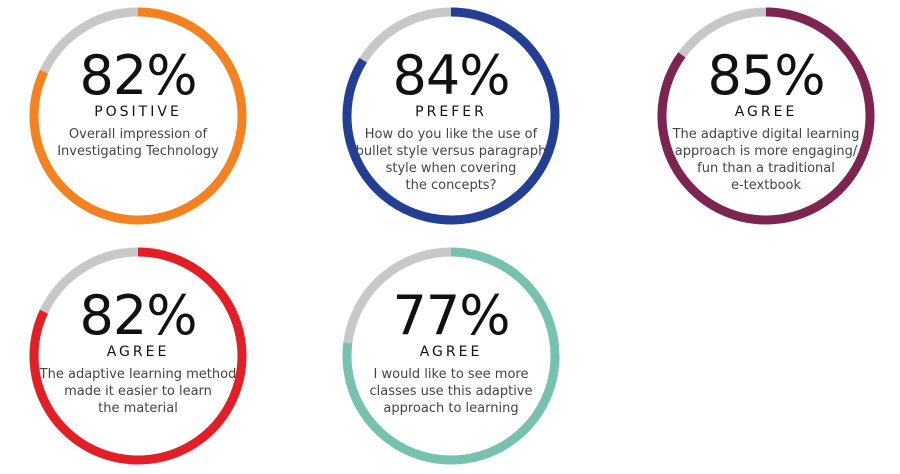 This screenshot has width=900, height=474. I want to click on percent-value: 85%, so click(766, 75).